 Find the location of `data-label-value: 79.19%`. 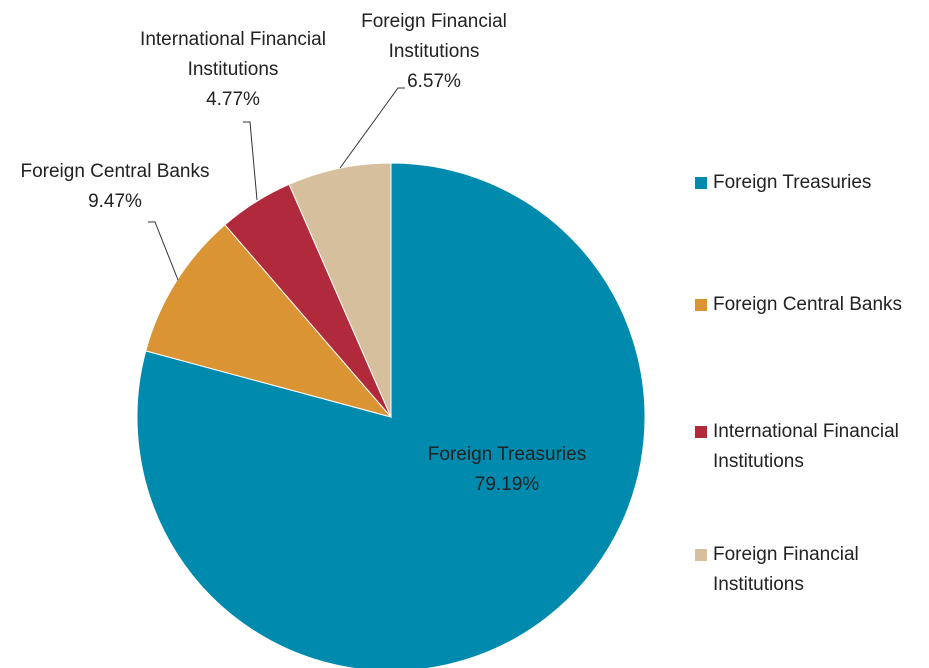

data-label-value: 79.19% is located at coordinates (507, 484).